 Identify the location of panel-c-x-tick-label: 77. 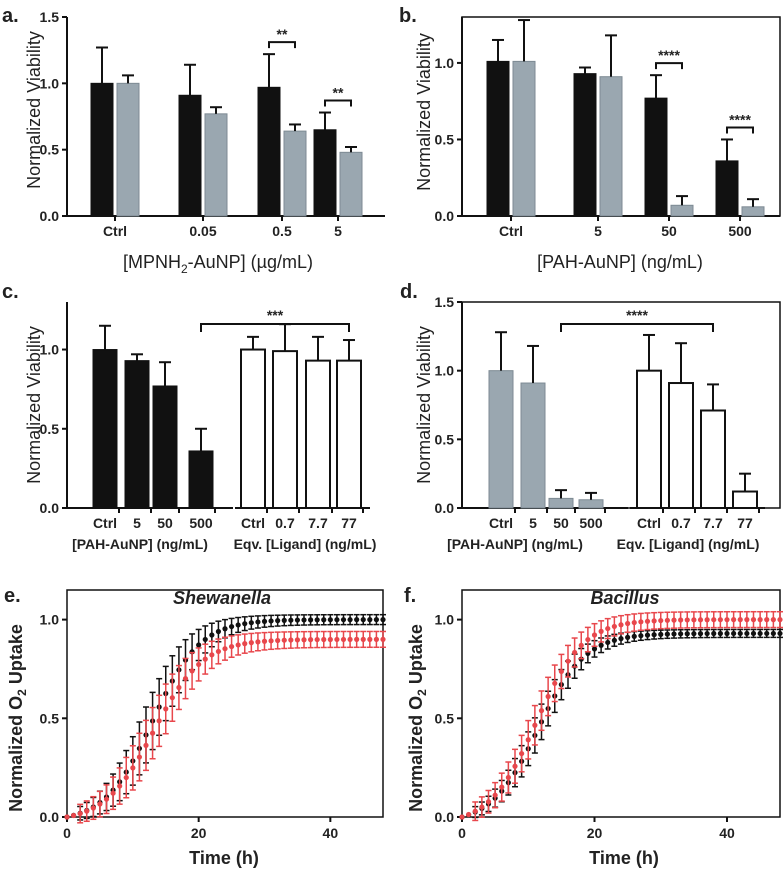
(349, 523).